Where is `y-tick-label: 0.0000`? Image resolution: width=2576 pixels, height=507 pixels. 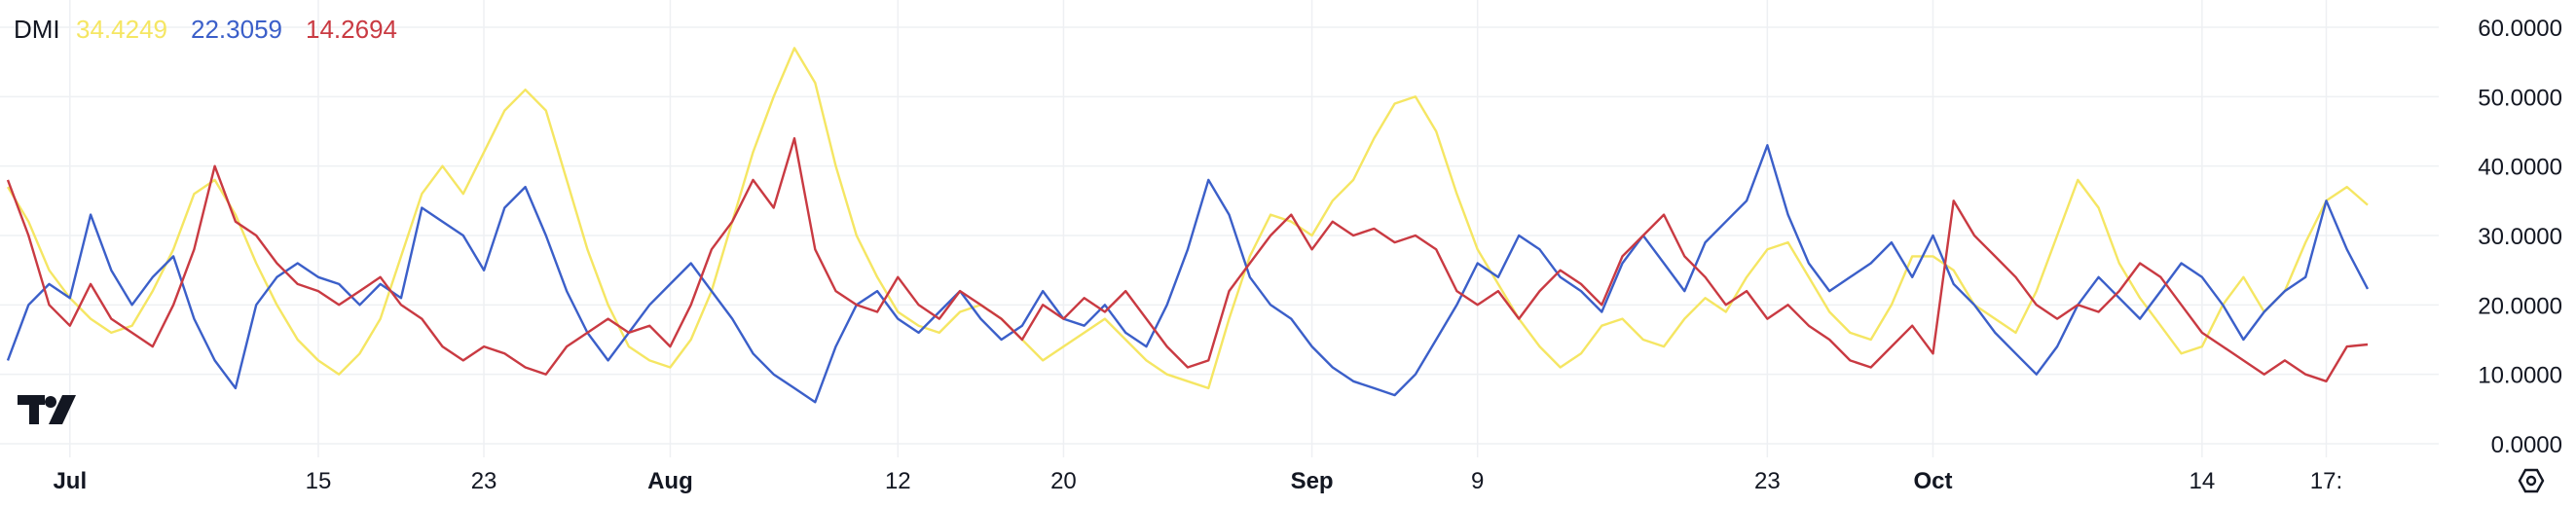 y-tick-label: 0.0000 is located at coordinates (2526, 445).